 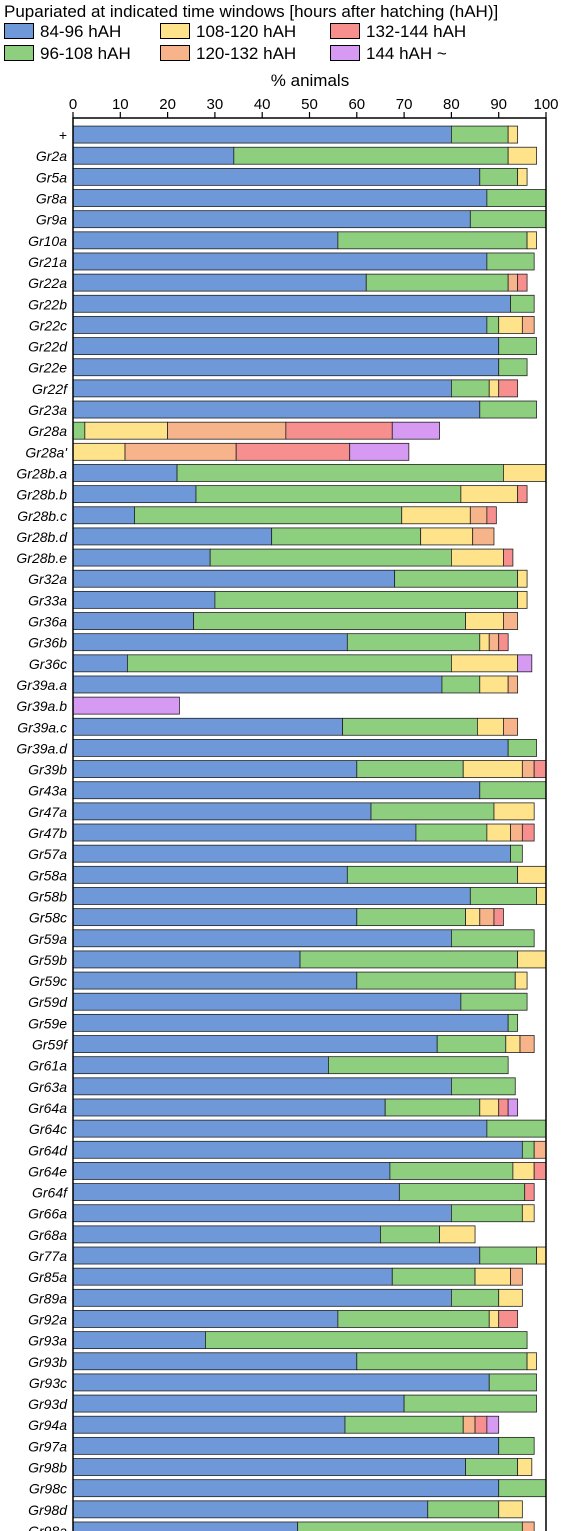 What do you see at coordinates (47, 960) in the screenshot?
I see `y-tick-label: Gr59b` at bounding box center [47, 960].